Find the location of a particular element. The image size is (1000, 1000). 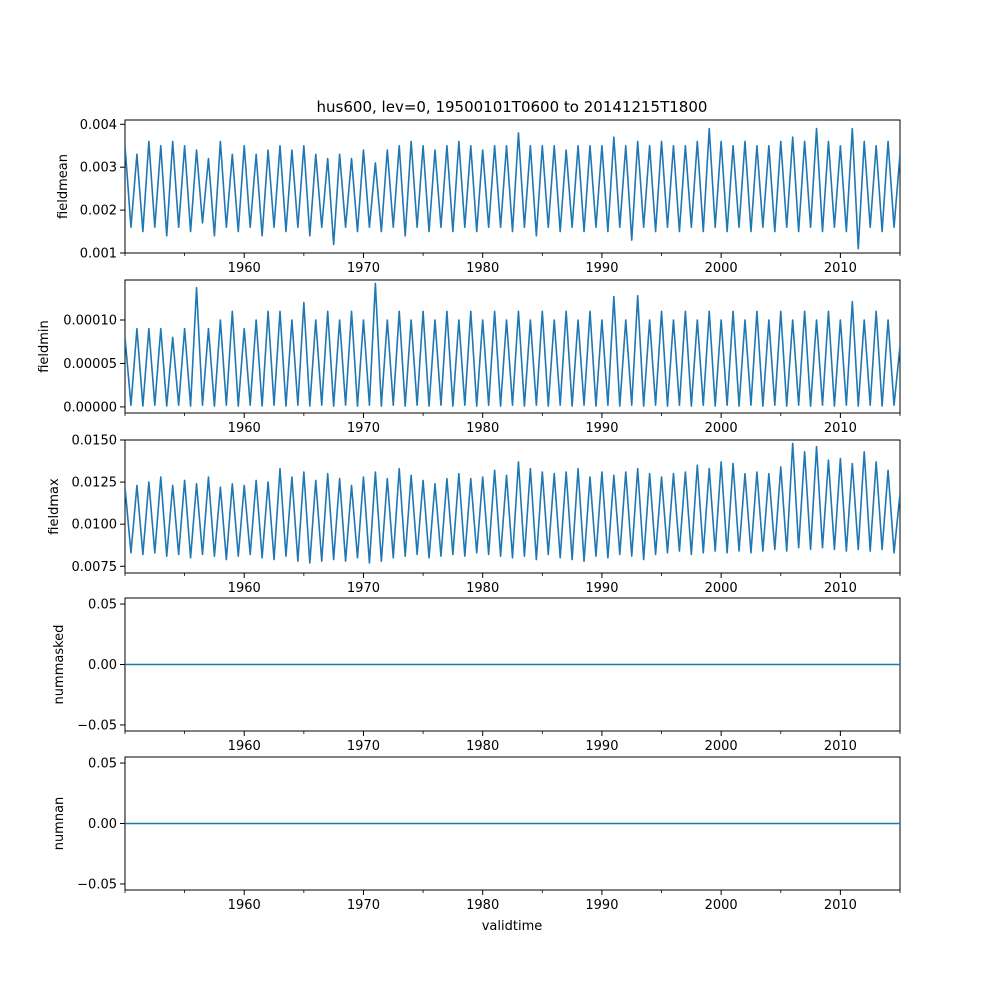

y-axis-label: nummasked is located at coordinates (59, 665).